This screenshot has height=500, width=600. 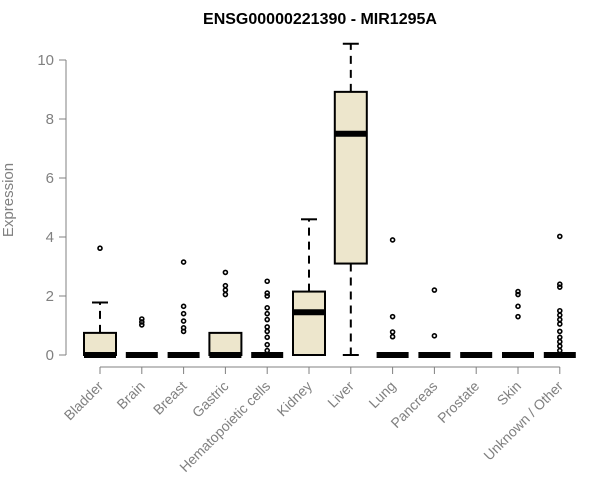 What do you see at coordinates (84, 401) in the screenshot?
I see `x-tick-label: Bladder` at bounding box center [84, 401].